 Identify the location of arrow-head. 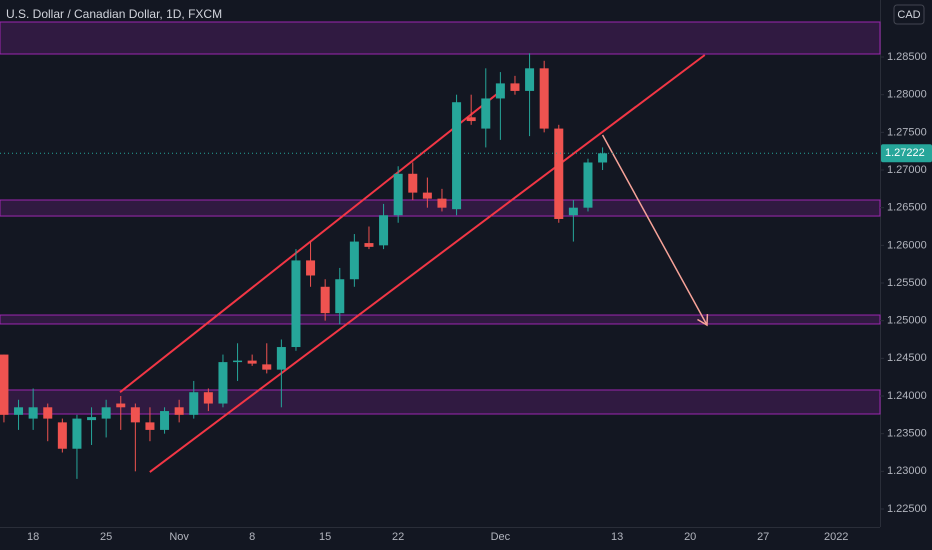
(703, 320).